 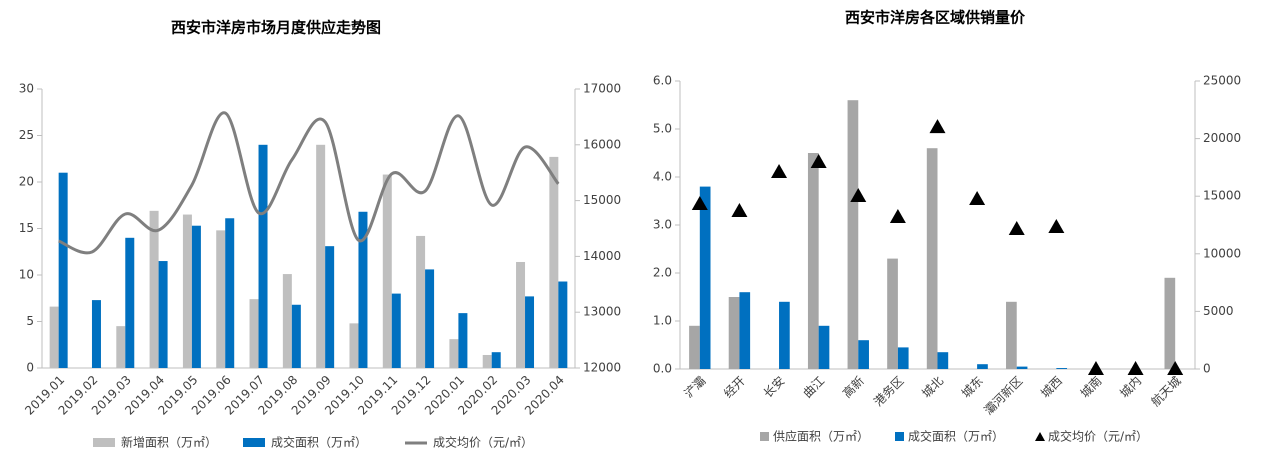 What do you see at coordinates (662, 81) in the screenshot?
I see `y-tick-label: 6.0` at bounding box center [662, 81].